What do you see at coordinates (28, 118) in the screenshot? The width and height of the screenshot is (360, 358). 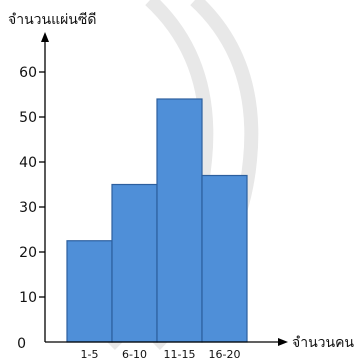 I see `y-tick-label: 50` at bounding box center [28, 118].